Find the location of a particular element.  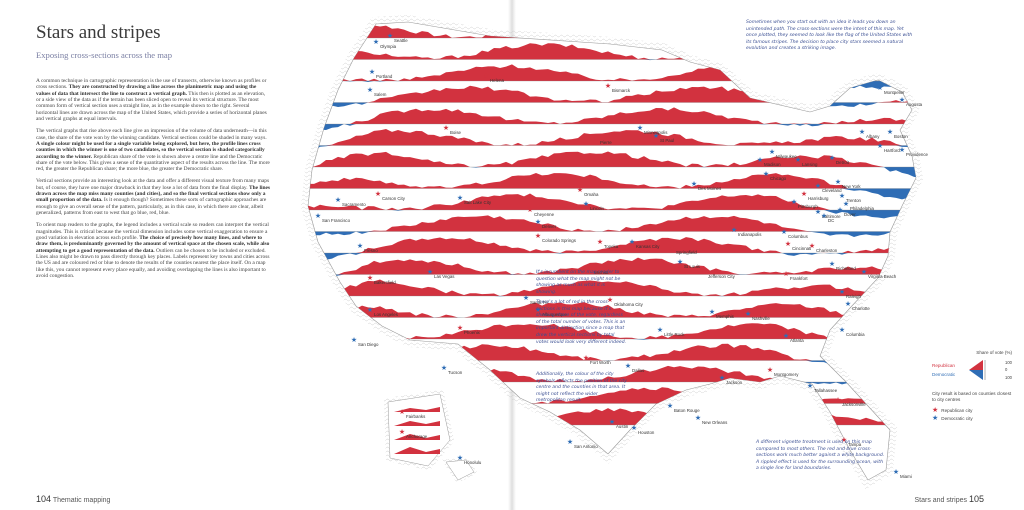

city-marker: ★Denver is located at coordinates (546, 223).